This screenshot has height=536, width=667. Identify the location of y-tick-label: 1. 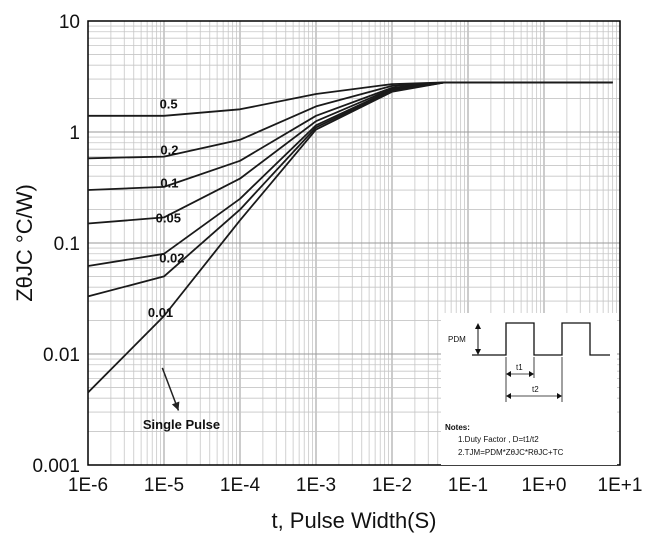
(74, 133).